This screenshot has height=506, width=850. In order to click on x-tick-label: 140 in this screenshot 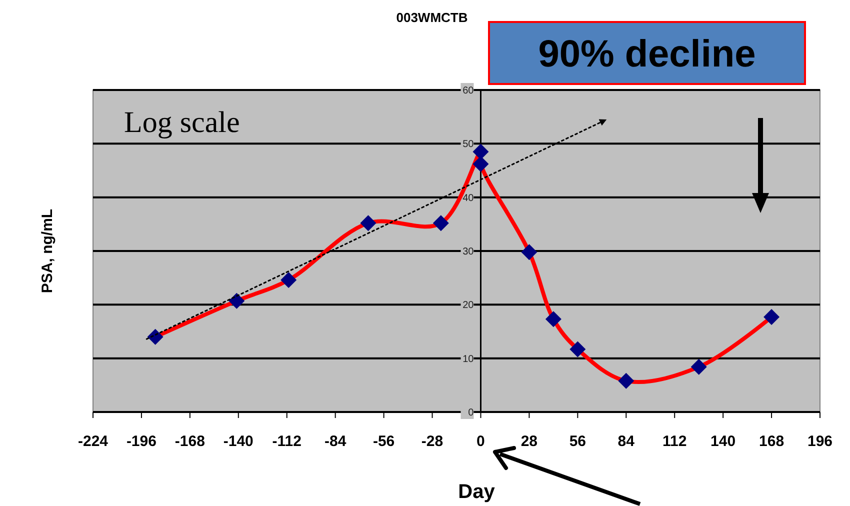, I will do `click(723, 441)`.